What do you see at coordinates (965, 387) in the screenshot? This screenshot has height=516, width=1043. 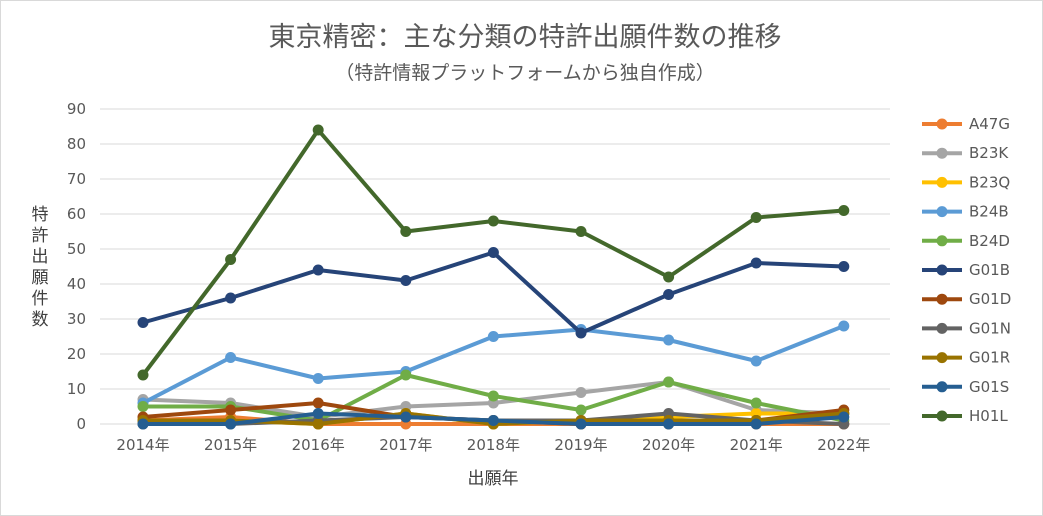 I see `legend-item: G01S` at bounding box center [965, 387].